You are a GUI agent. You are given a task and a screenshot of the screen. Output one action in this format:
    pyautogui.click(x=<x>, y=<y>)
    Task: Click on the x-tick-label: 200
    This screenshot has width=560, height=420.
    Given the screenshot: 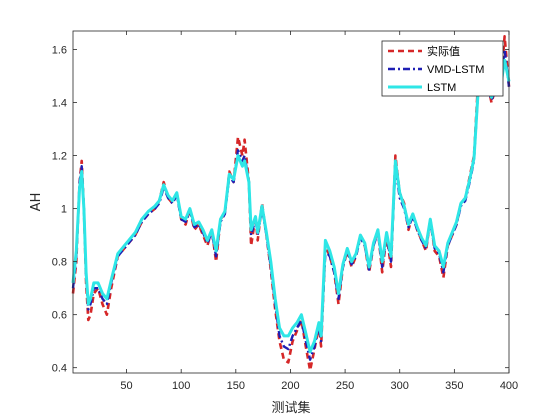 What is the action you would take?
    pyautogui.click(x=290, y=386)
    